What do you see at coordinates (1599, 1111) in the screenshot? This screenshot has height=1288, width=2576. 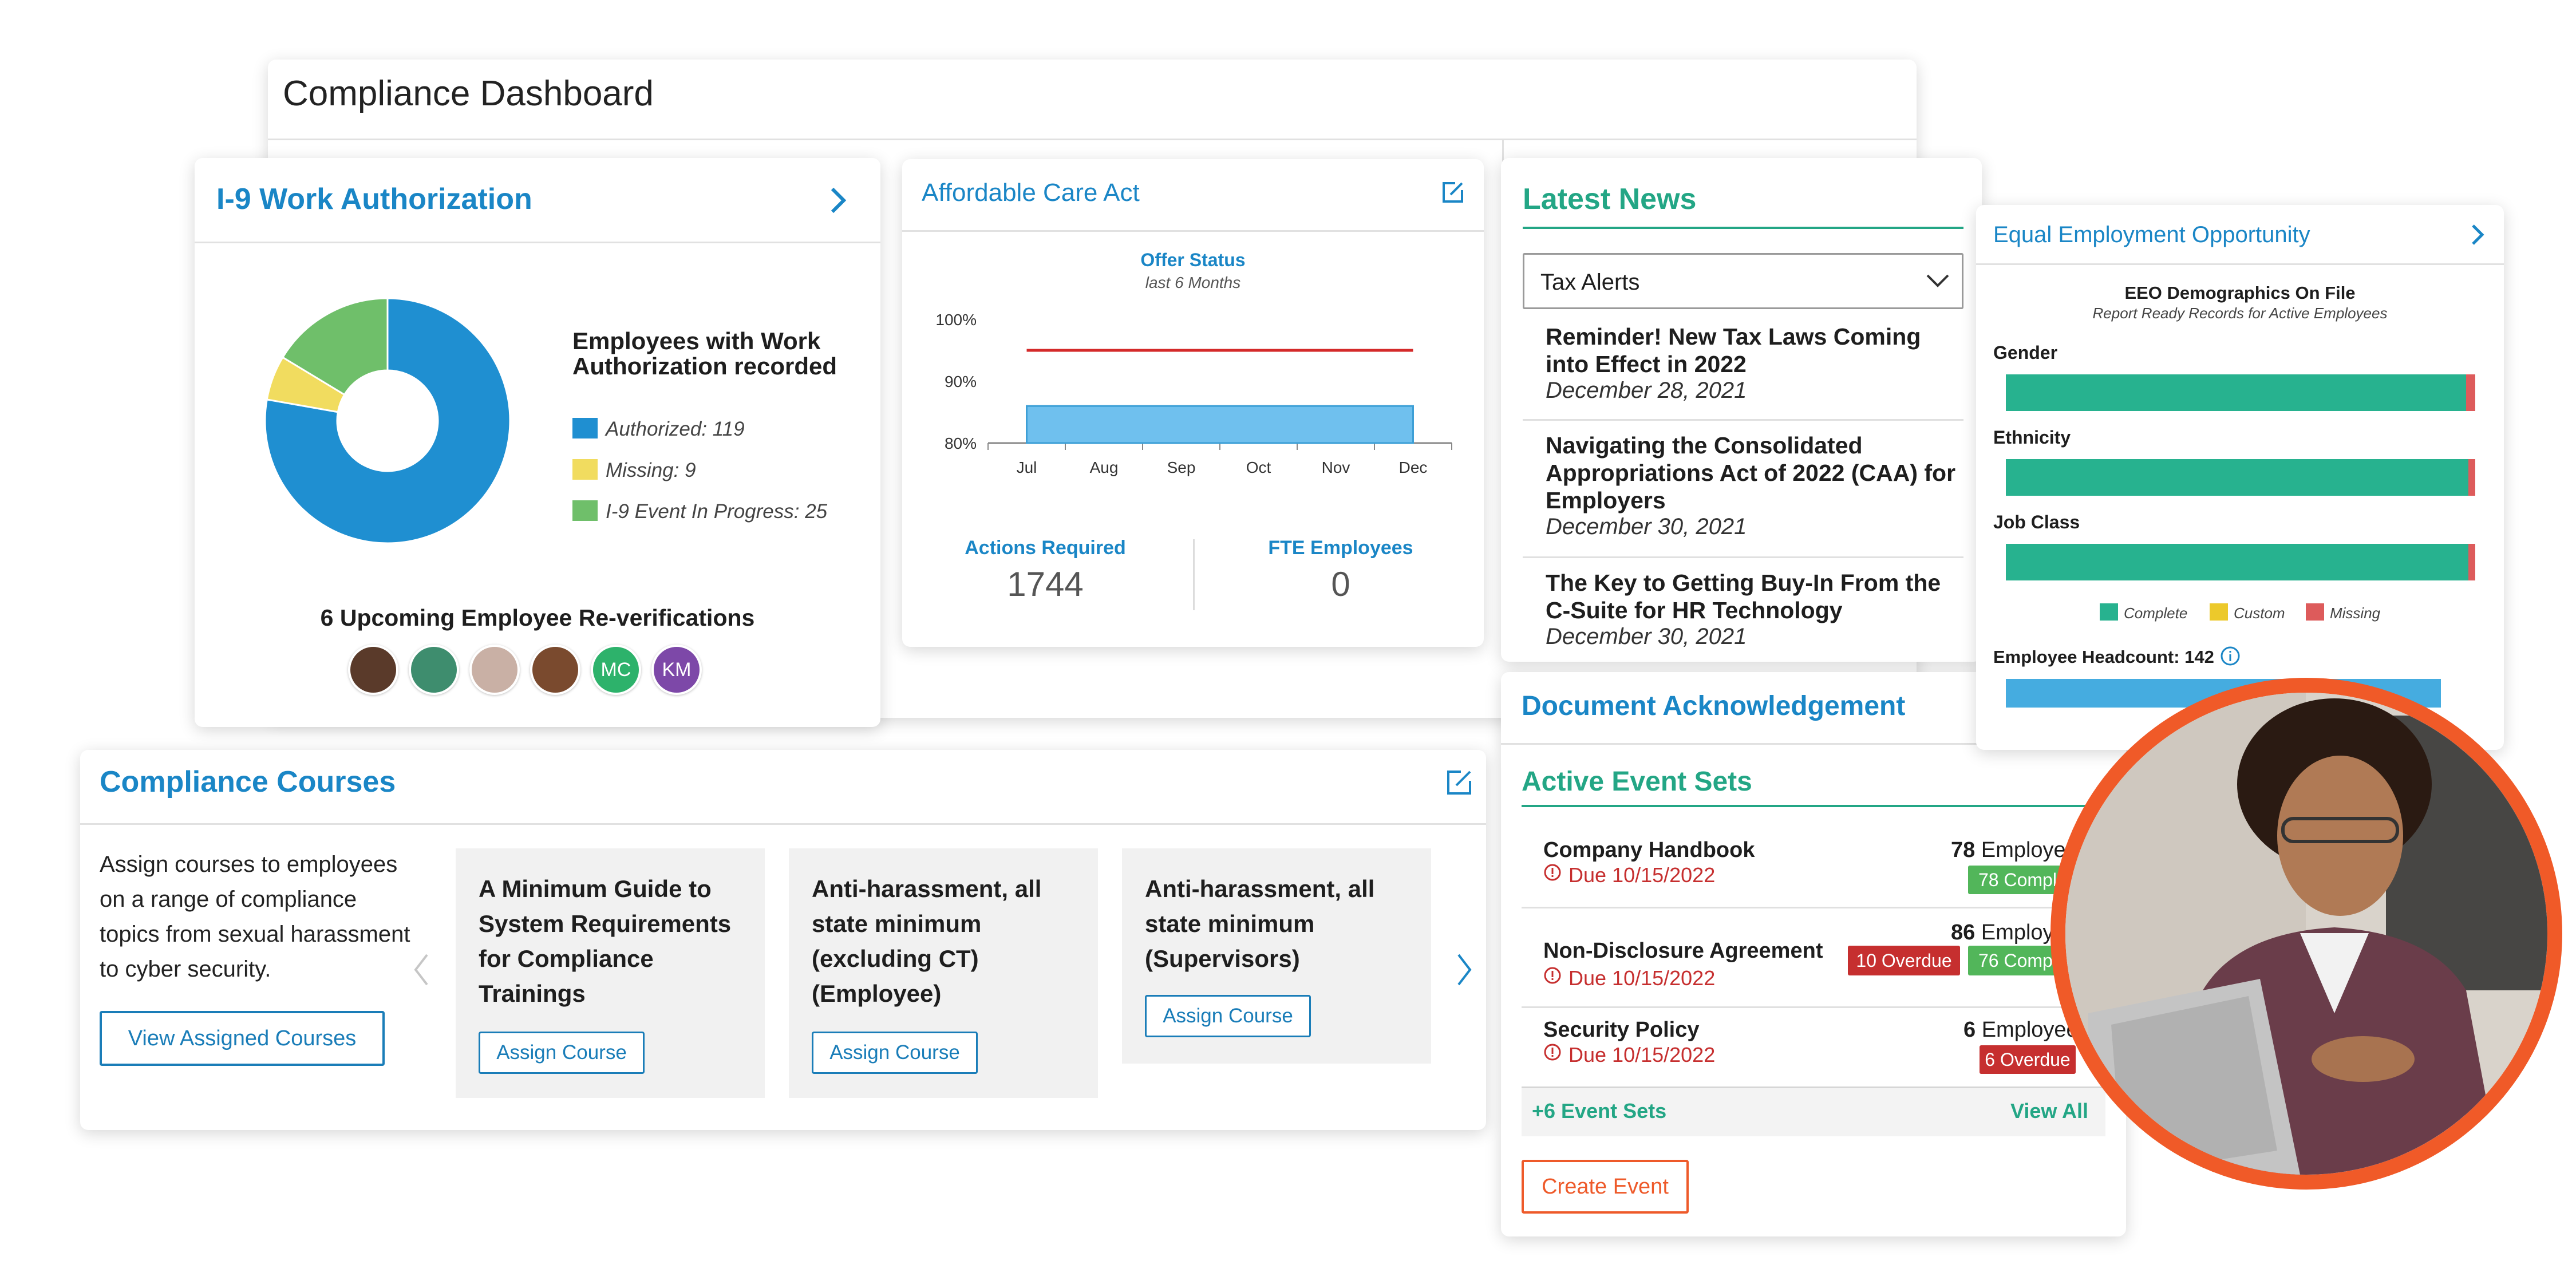 I see `more-event-sets-link: +6 Event Sets` at bounding box center [1599, 1111].